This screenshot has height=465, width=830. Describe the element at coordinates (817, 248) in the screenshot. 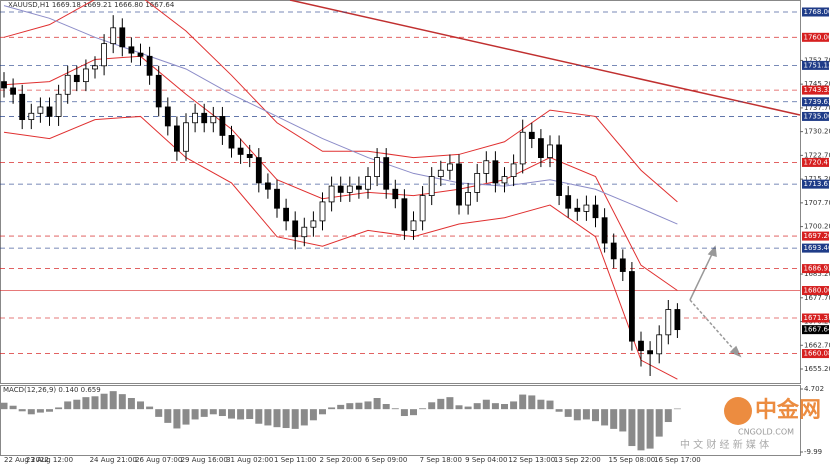

I see `level-label: 1693.40` at that location.